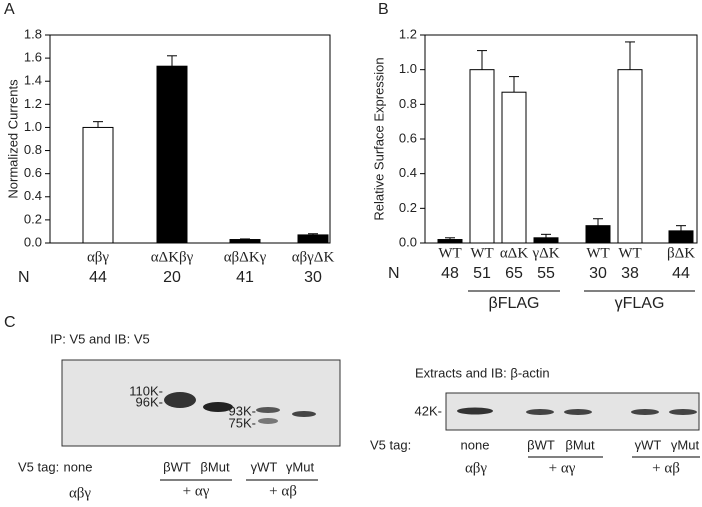 This screenshot has width=702, height=507. Describe the element at coordinates (514, 303) in the screenshot. I see `group-label: βFLAG` at that location.